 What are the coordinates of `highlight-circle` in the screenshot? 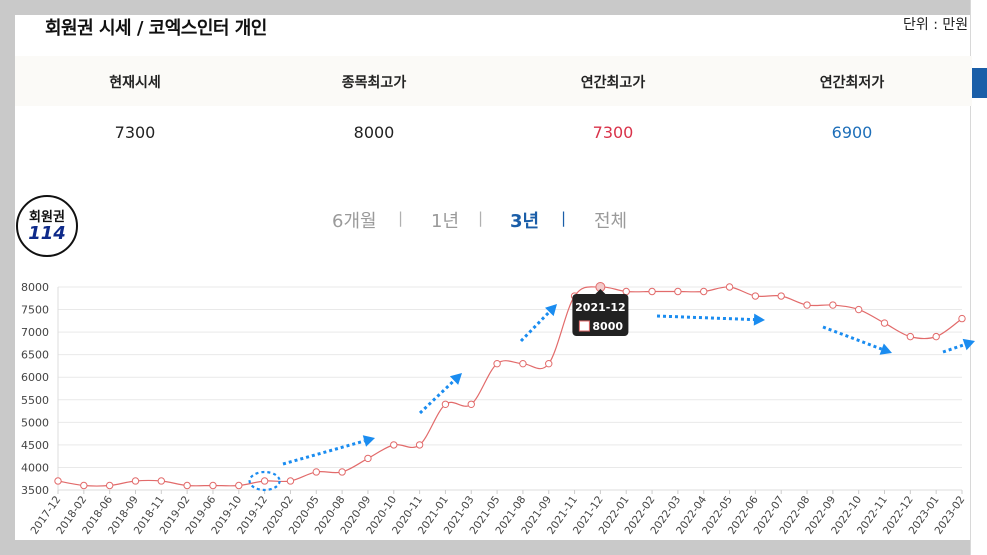 It's located at (264, 481).